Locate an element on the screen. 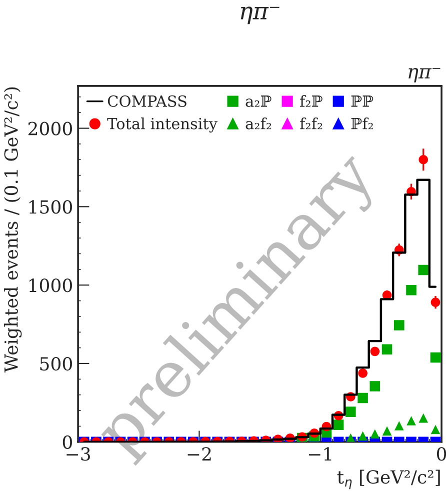 This screenshot has width=446, height=491. legend-label: f₂ℙ is located at coordinates (311, 101).